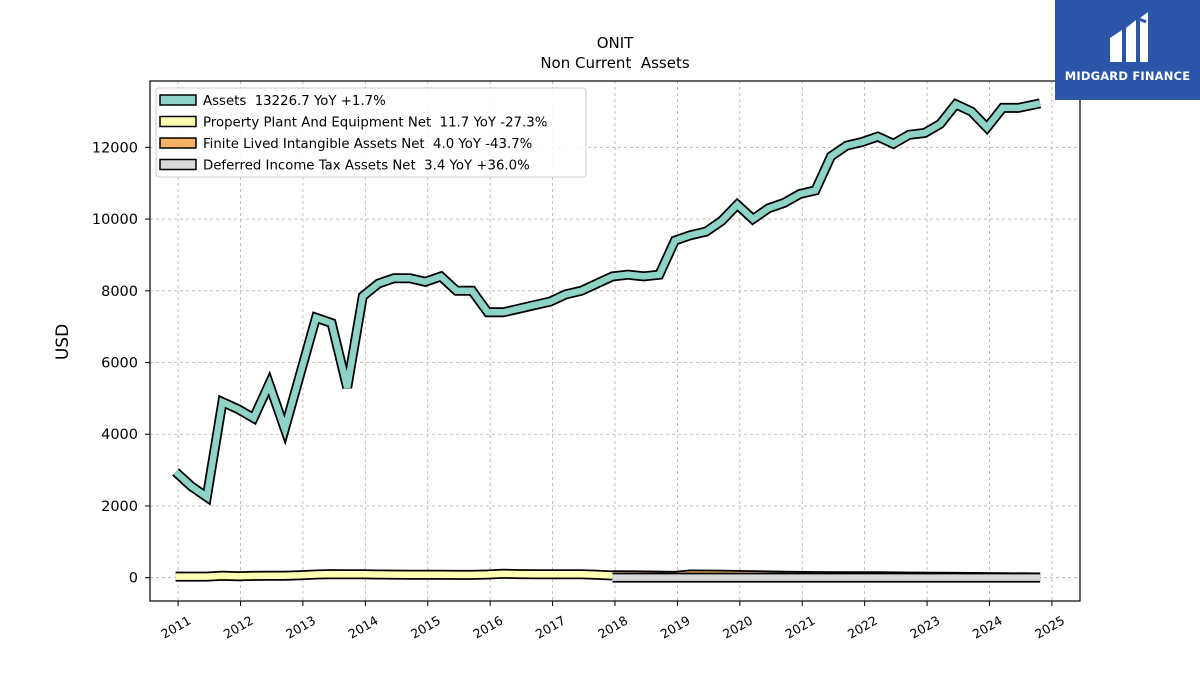 This screenshot has width=1200, height=675. I want to click on x-tick-label: 2024, so click(987, 627).